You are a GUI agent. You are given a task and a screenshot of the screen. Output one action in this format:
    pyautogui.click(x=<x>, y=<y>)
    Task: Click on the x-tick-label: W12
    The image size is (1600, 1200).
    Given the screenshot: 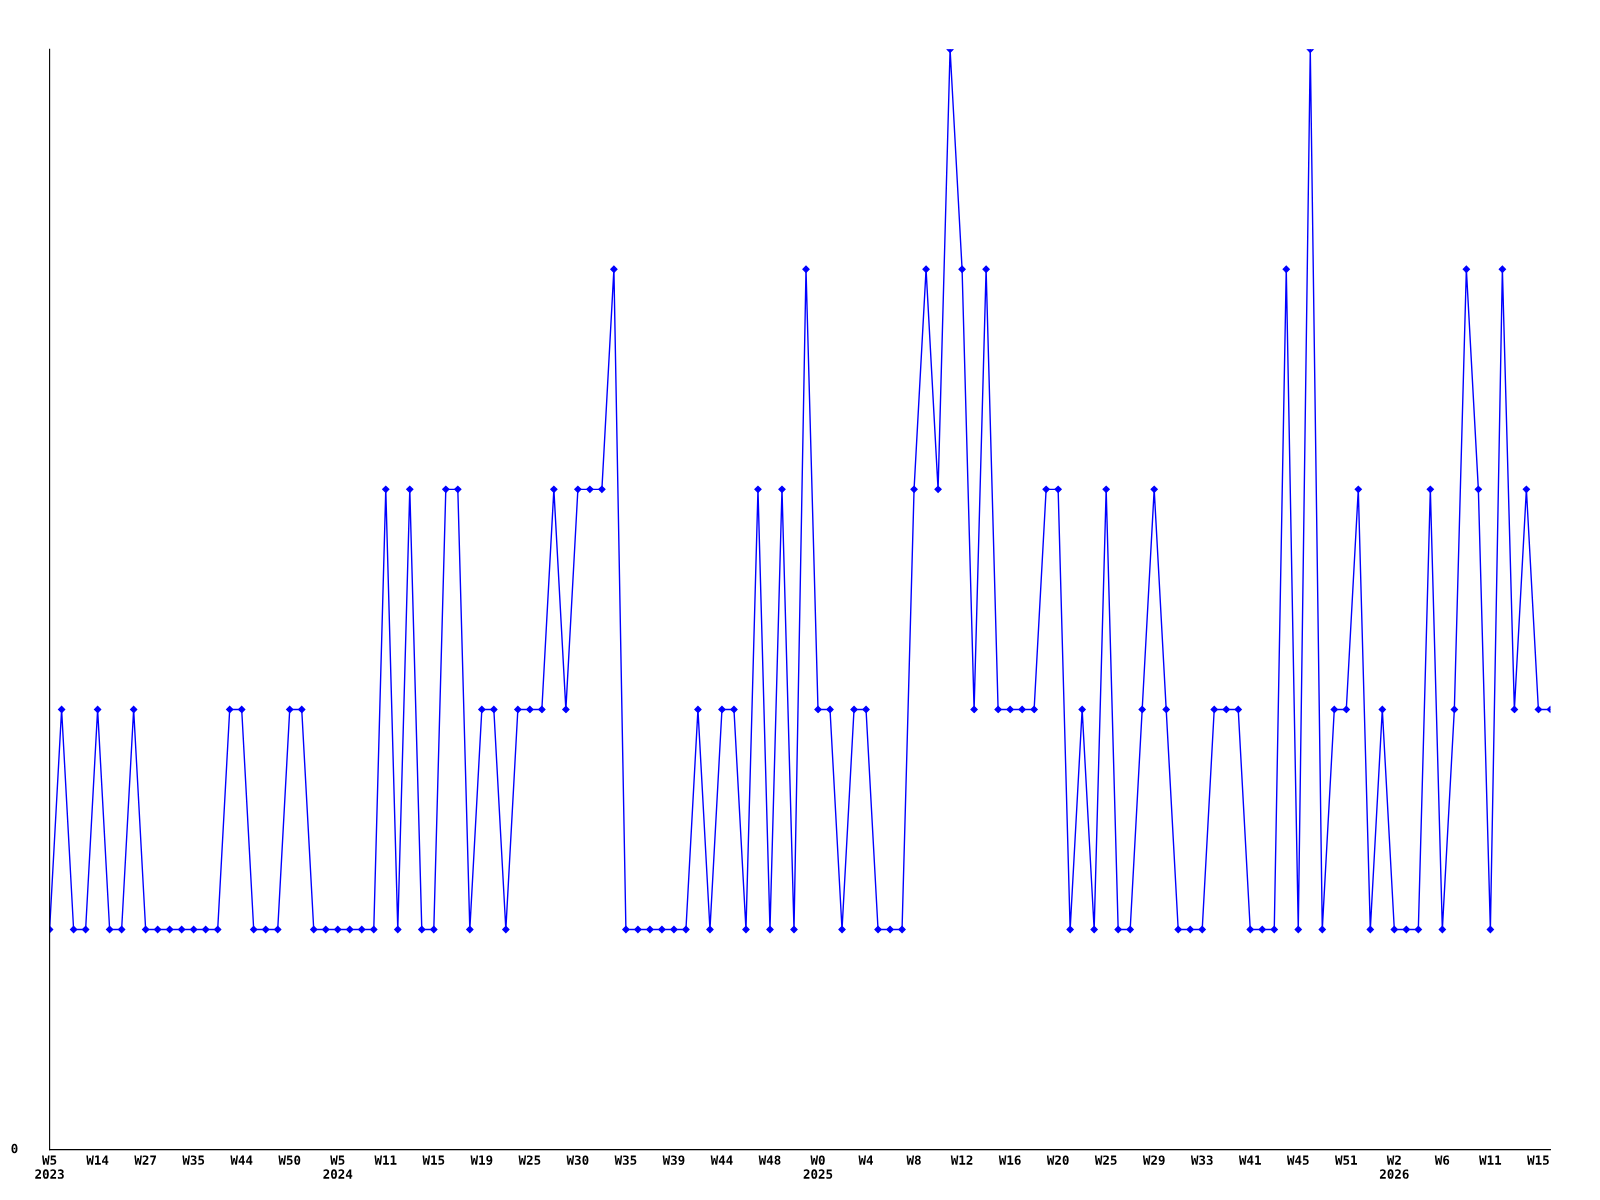 What is the action you would take?
    pyautogui.click(x=961, y=1160)
    